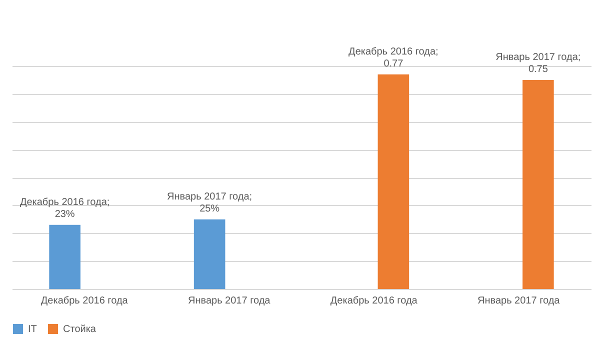  Describe the element at coordinates (65, 208) in the screenshot. I see `data-label: Декабрь 2016 года; 23%` at that location.